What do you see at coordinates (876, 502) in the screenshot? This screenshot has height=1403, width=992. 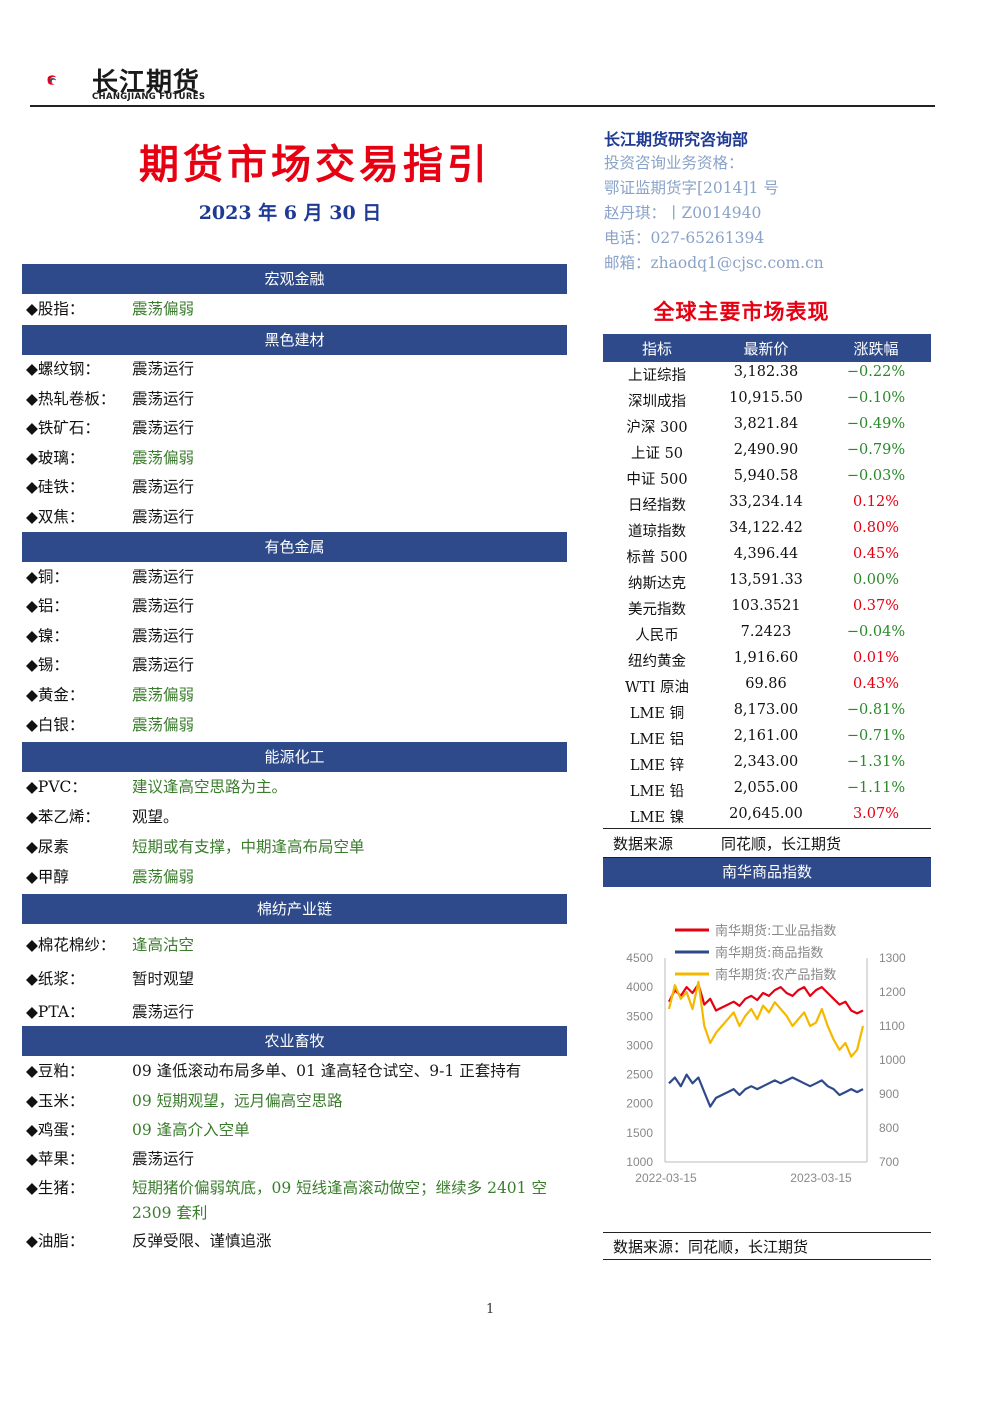 I see `change-pct: 0.12%` at bounding box center [876, 502].